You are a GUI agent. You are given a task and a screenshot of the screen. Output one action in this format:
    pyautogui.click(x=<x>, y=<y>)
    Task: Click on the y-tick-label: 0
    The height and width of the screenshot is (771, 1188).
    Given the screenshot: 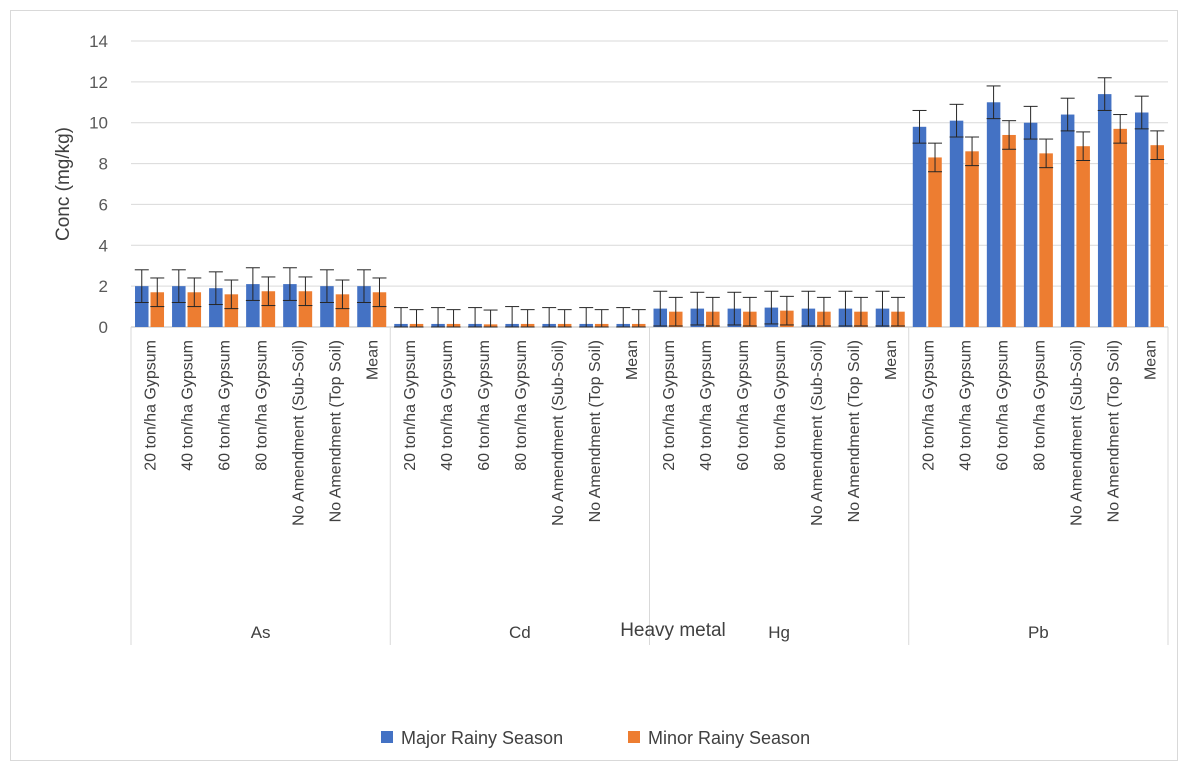 What is the action you would take?
    pyautogui.click(x=103, y=327)
    